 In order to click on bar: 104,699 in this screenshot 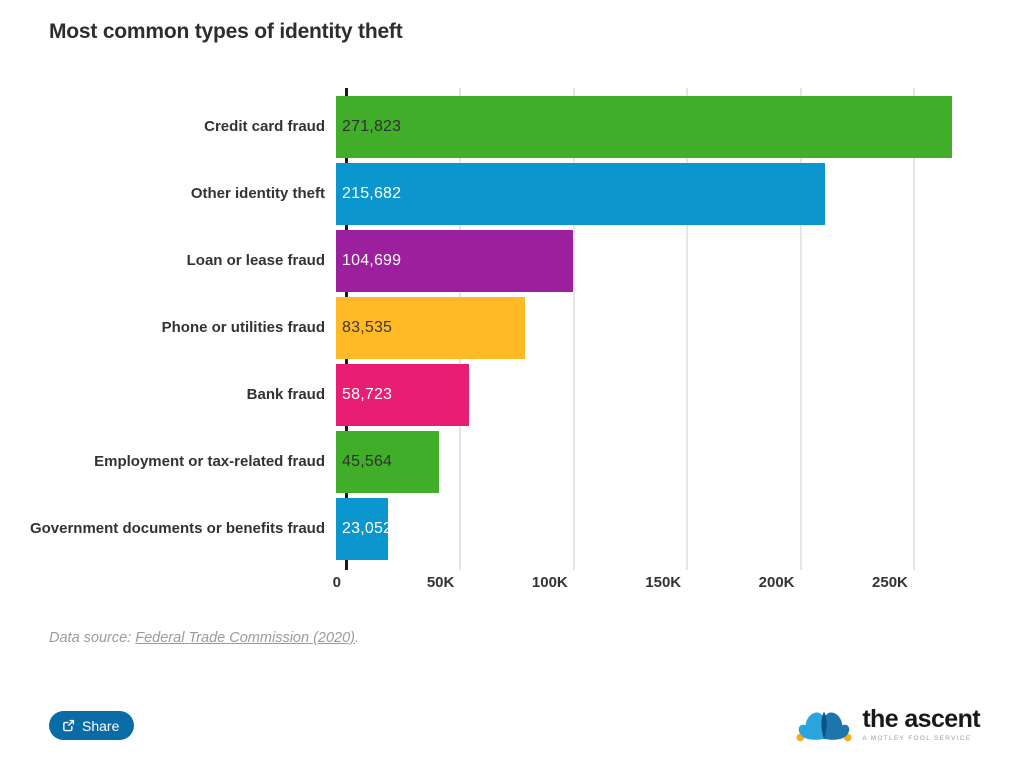, I will do `click(455, 261)`.